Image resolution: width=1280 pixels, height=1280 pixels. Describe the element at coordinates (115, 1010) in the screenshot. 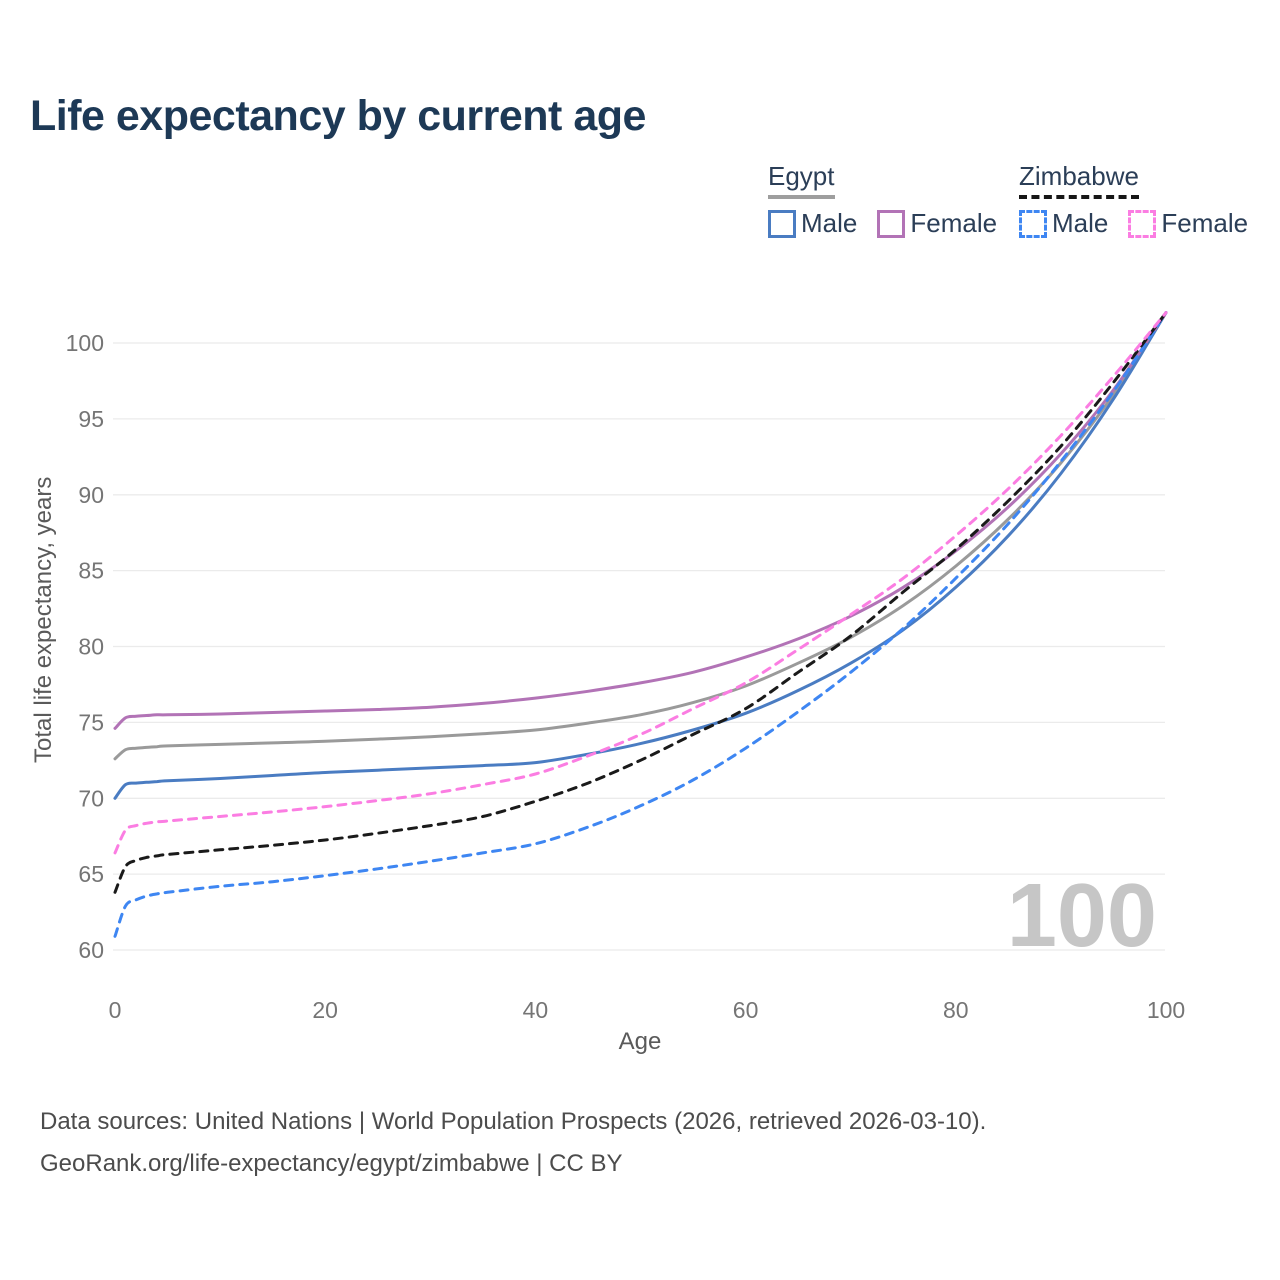

I see `svg-text: 0` at that location.